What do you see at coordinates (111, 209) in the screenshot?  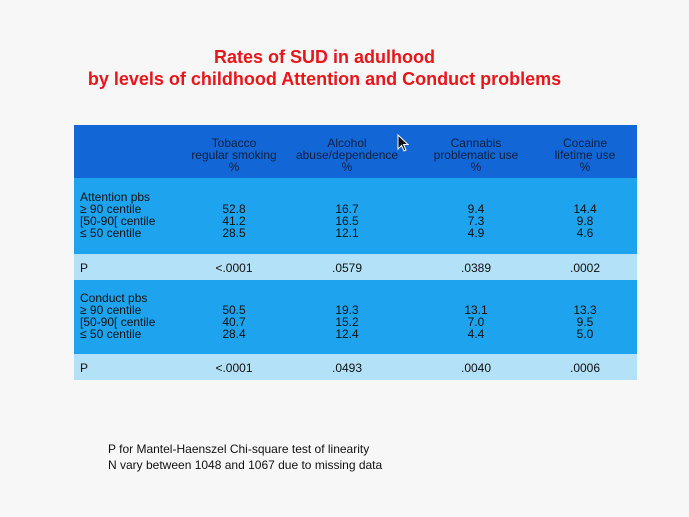 I see `attention-level-high: ≥ 90 centile` at bounding box center [111, 209].